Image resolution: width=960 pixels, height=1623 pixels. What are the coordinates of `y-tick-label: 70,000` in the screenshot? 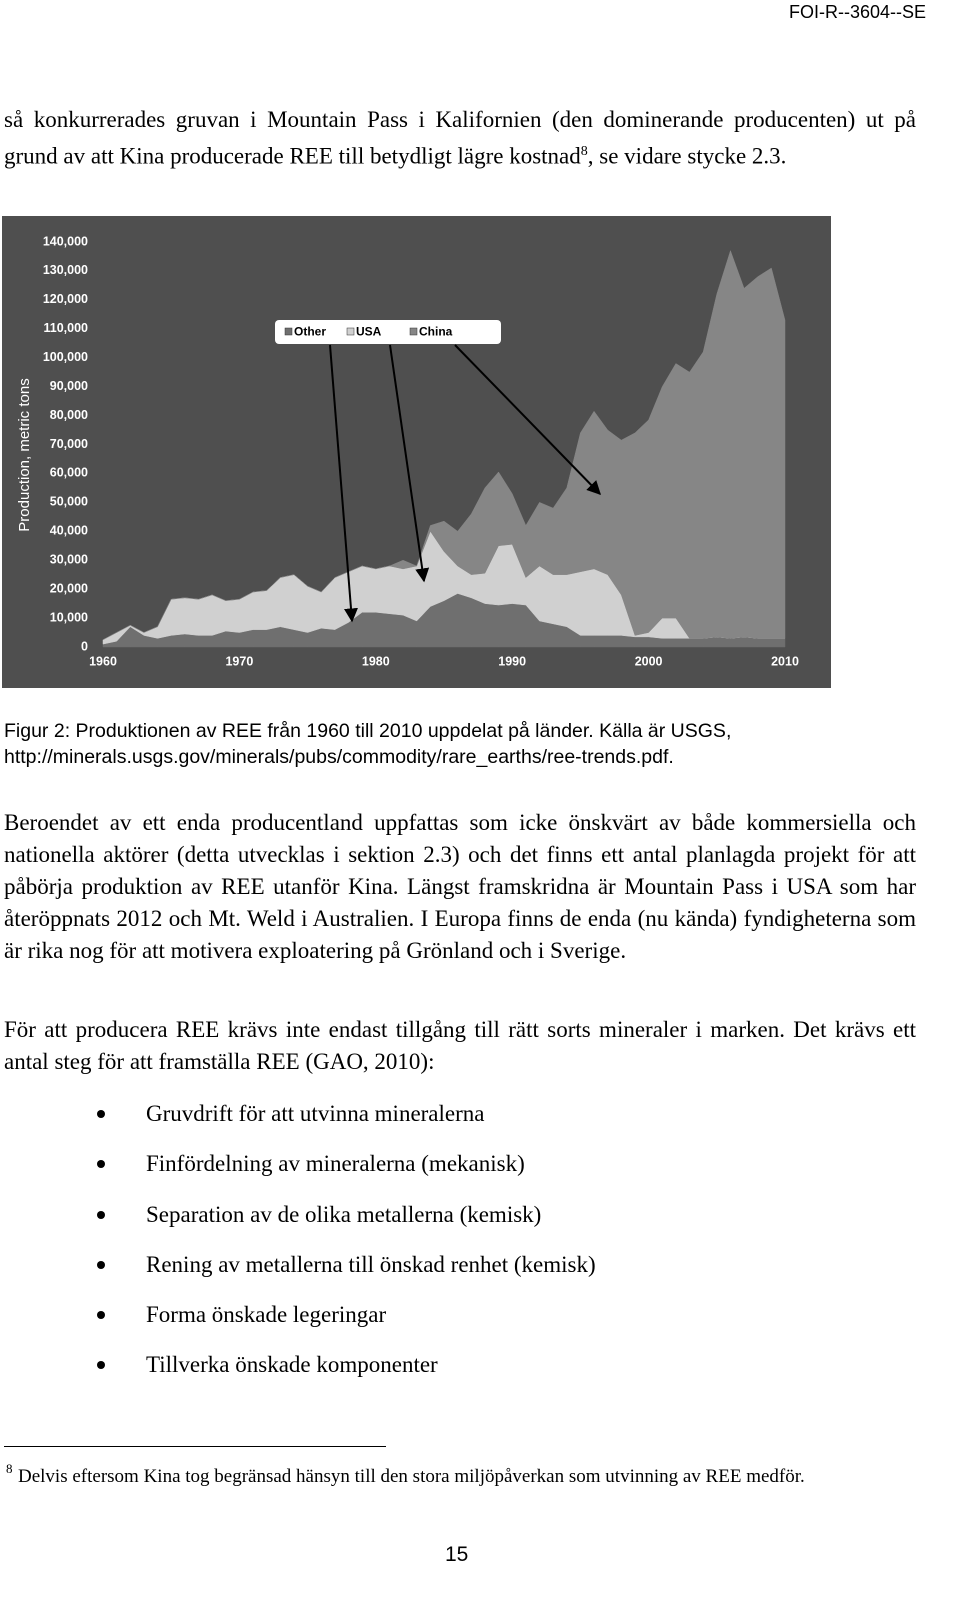 It's located at (69, 444).